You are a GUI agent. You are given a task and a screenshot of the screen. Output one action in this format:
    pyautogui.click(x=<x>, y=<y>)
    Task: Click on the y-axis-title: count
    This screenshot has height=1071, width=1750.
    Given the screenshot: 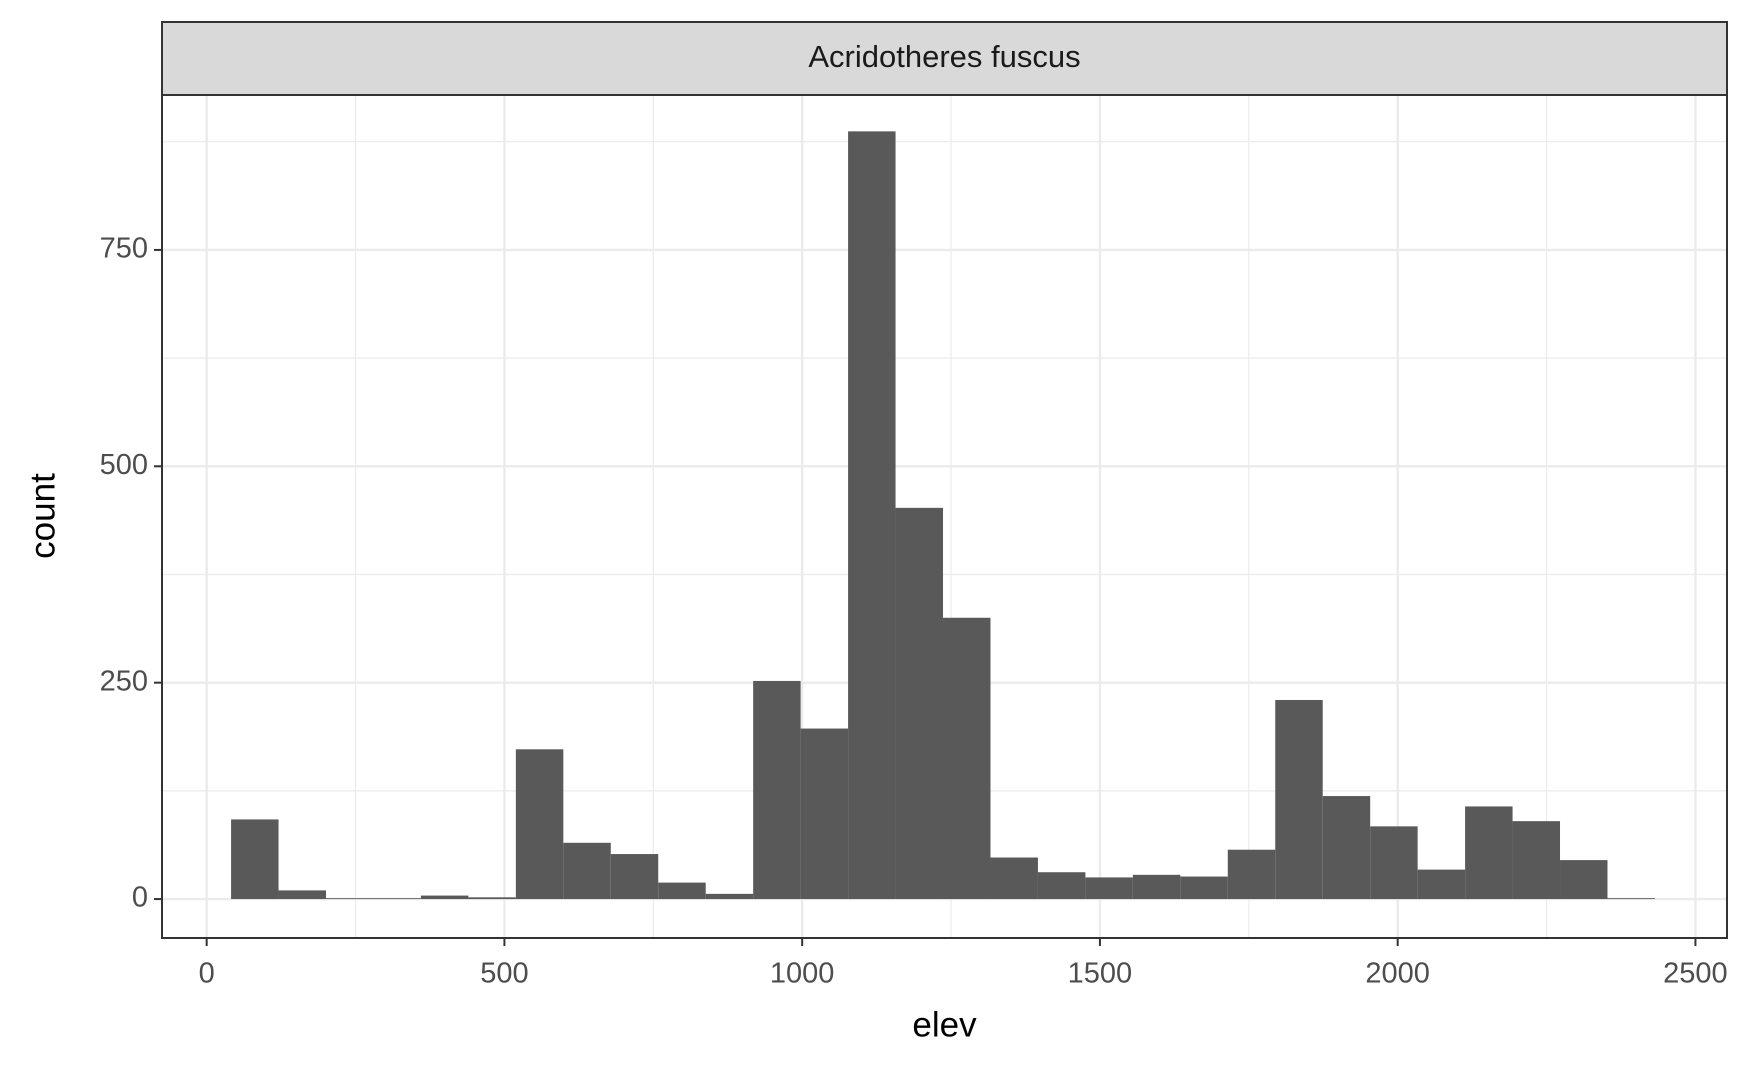 What is the action you would take?
    pyautogui.click(x=42, y=516)
    